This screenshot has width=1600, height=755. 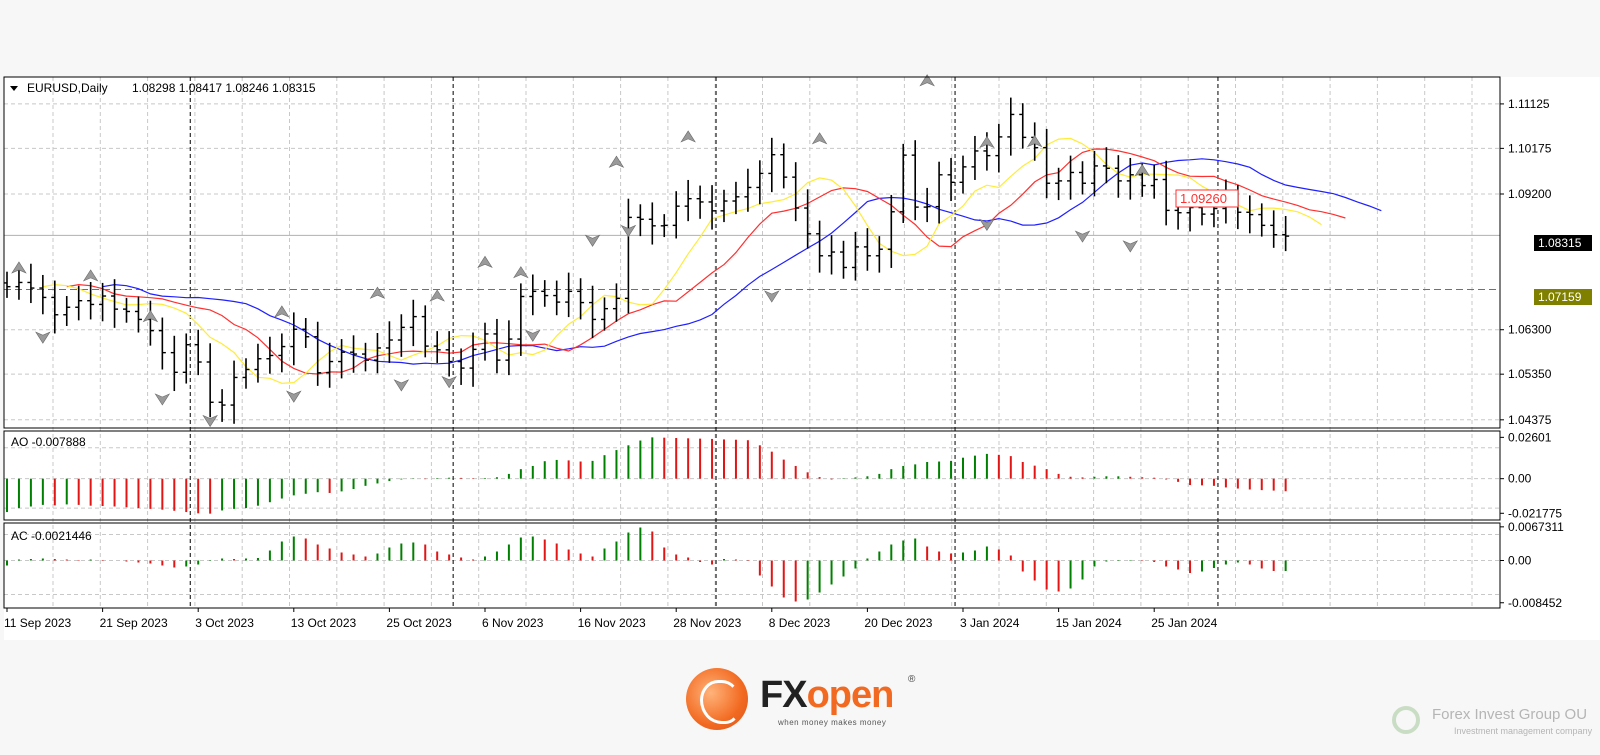 What do you see at coordinates (1536, 527) in the screenshot?
I see `ac-y-tick: 0.0067311` at bounding box center [1536, 527].